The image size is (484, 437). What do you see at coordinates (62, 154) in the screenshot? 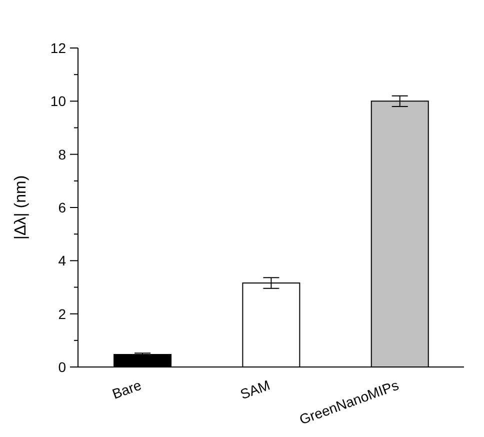
I see `y-tick-label: 8` at bounding box center [62, 154].